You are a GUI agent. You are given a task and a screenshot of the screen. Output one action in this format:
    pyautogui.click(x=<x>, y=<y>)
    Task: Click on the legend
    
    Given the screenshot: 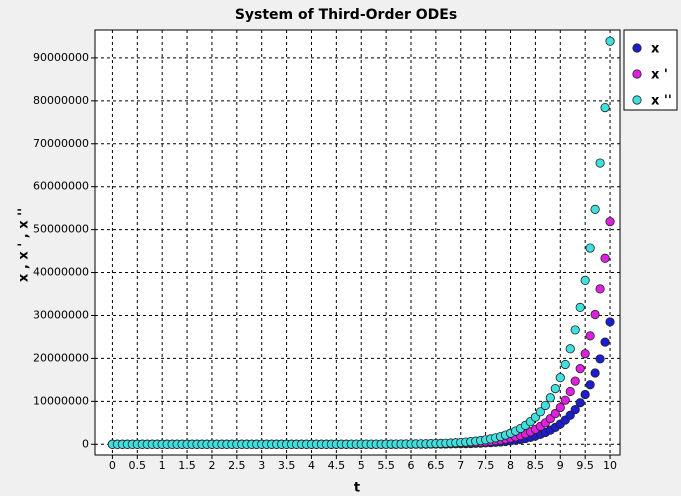 What is the action you would take?
    pyautogui.click(x=650, y=70)
    